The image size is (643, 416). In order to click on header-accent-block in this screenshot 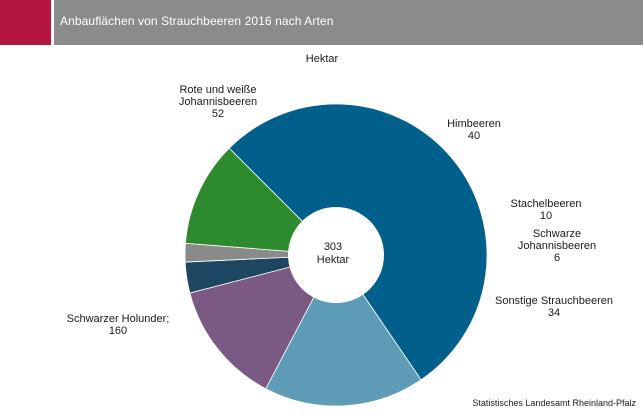, I will do `click(25, 22)`.